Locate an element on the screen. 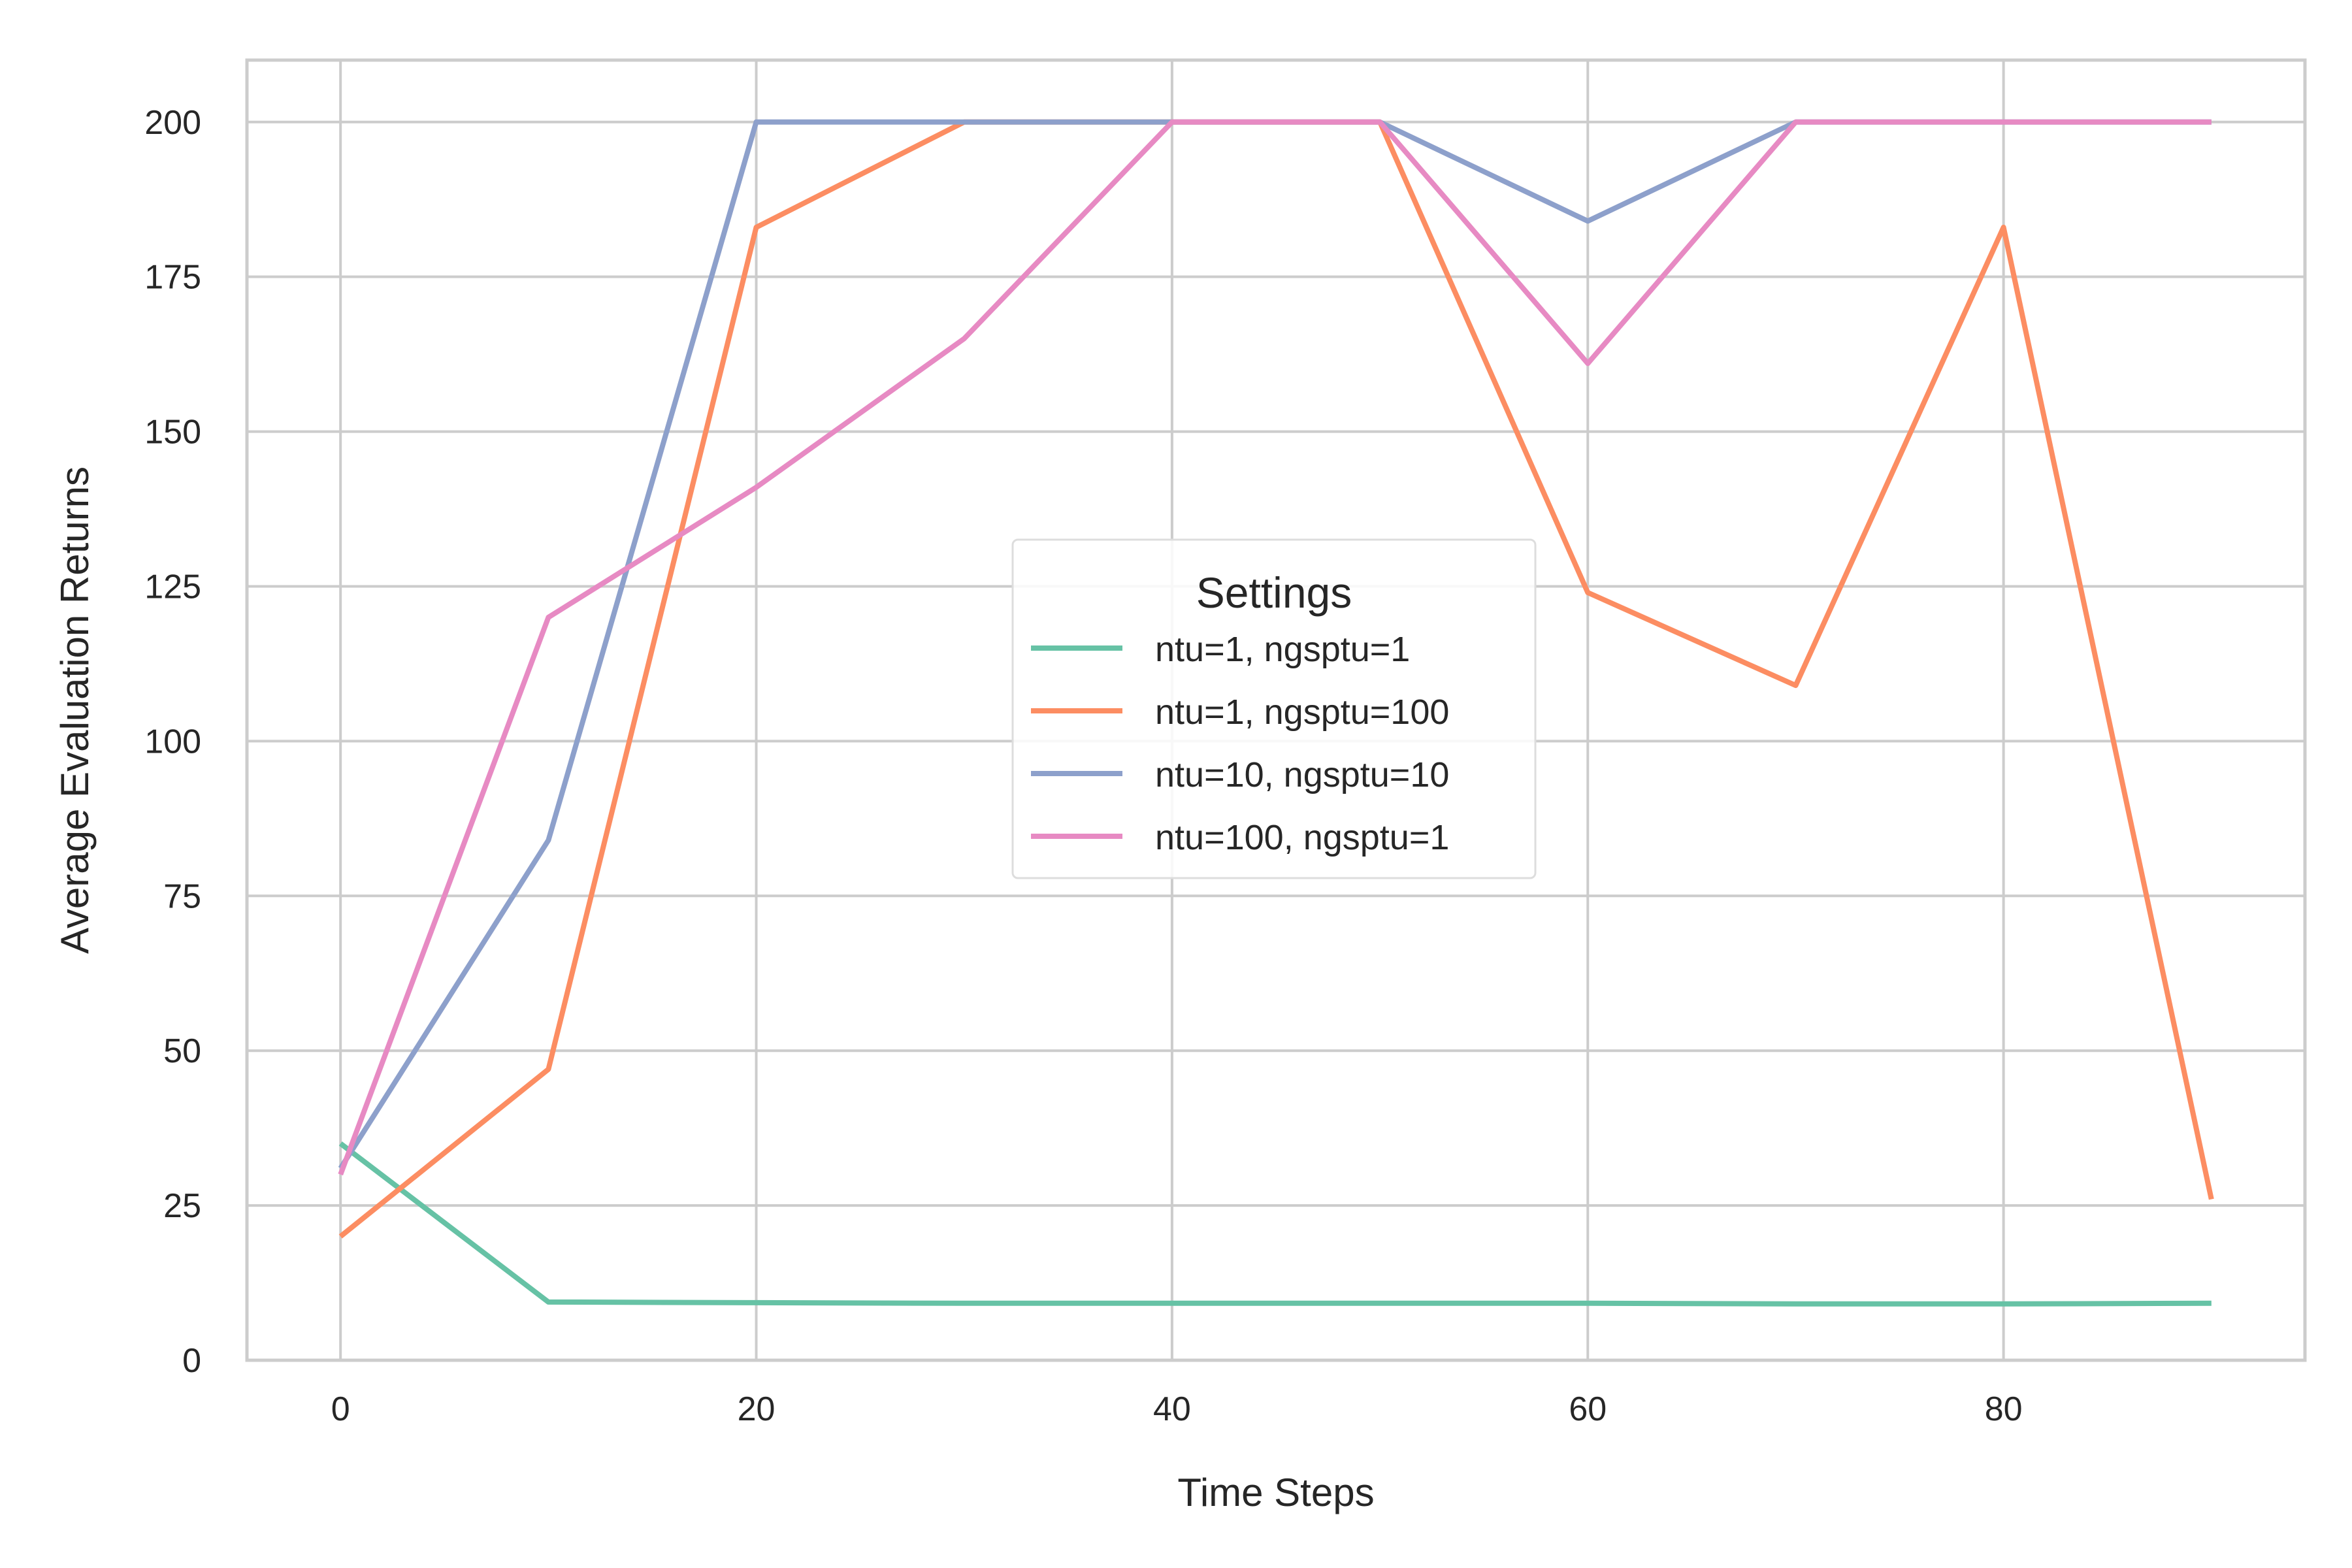 The image size is (2352, 1568). x-tick-labels: 0 20 40 60 80 is located at coordinates (1177, 1409).